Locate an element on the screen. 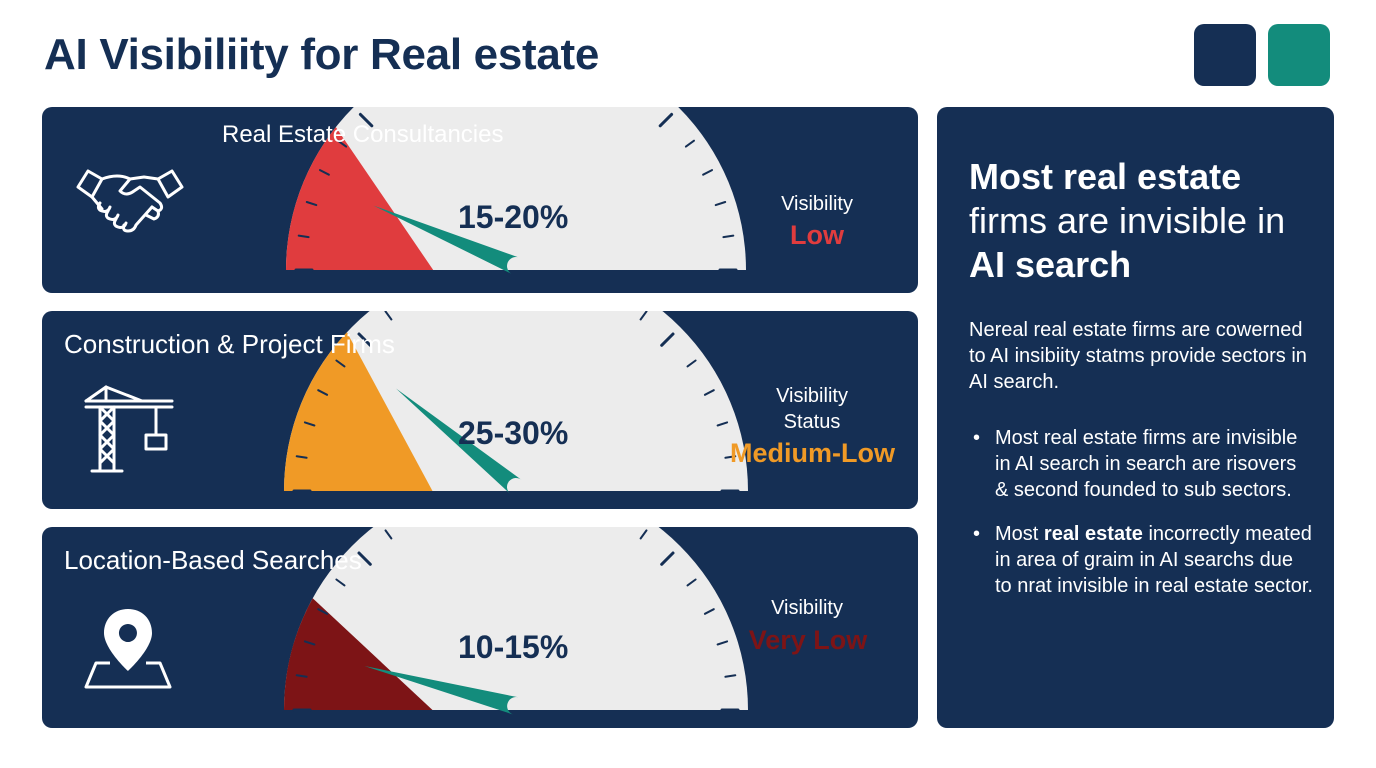  gauge-face is located at coordinates (516, 618).